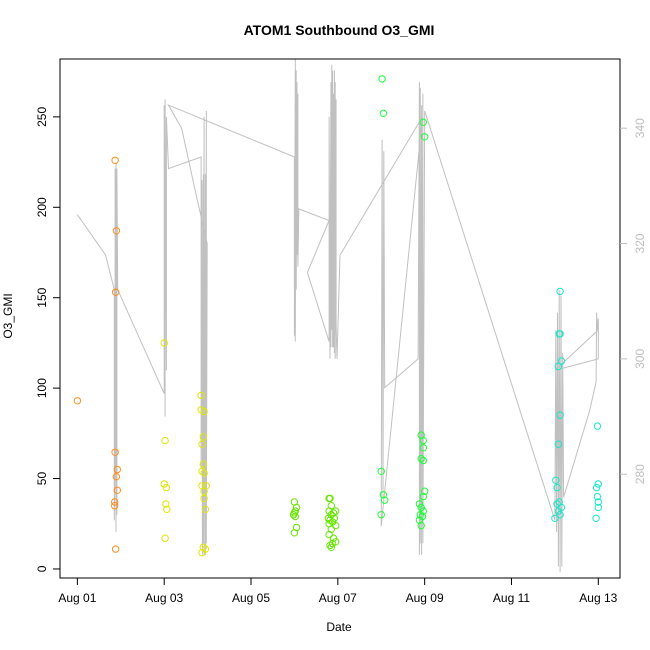 The width and height of the screenshot is (650, 650). What do you see at coordinates (339, 627) in the screenshot?
I see `x-axis-title: Date` at bounding box center [339, 627].